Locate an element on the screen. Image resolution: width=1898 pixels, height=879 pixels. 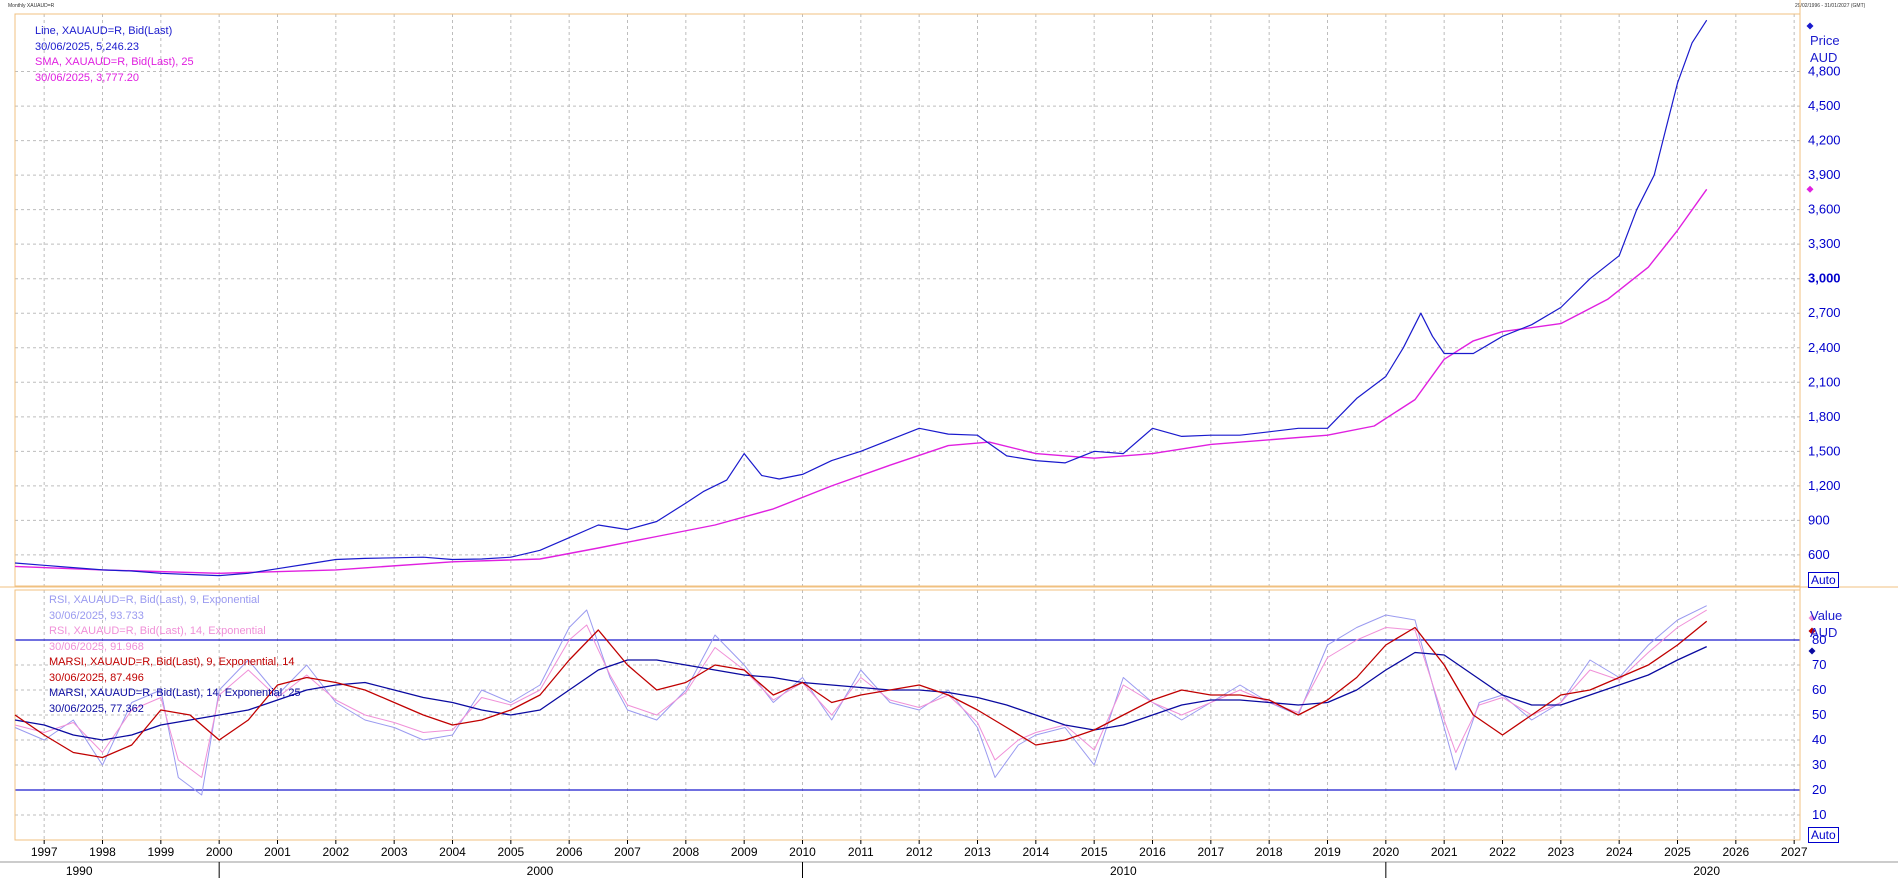
price-tick-label: 2,400 is located at coordinates (1824, 347).